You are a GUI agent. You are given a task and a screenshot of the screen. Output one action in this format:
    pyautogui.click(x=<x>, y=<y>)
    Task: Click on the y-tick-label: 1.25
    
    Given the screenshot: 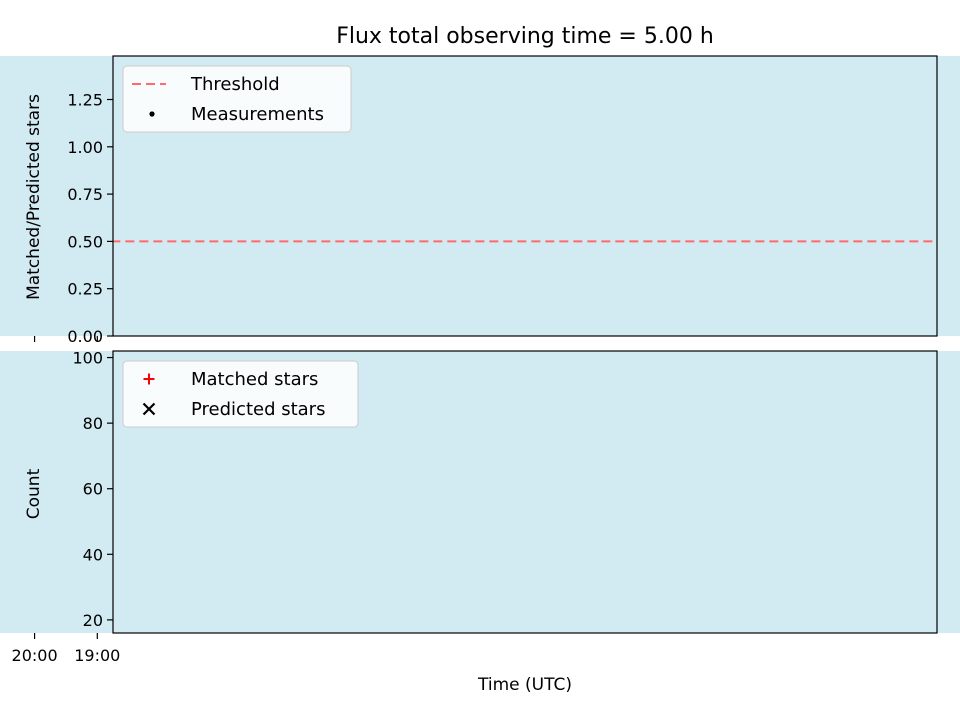 What is the action you would take?
    pyautogui.click(x=85, y=100)
    